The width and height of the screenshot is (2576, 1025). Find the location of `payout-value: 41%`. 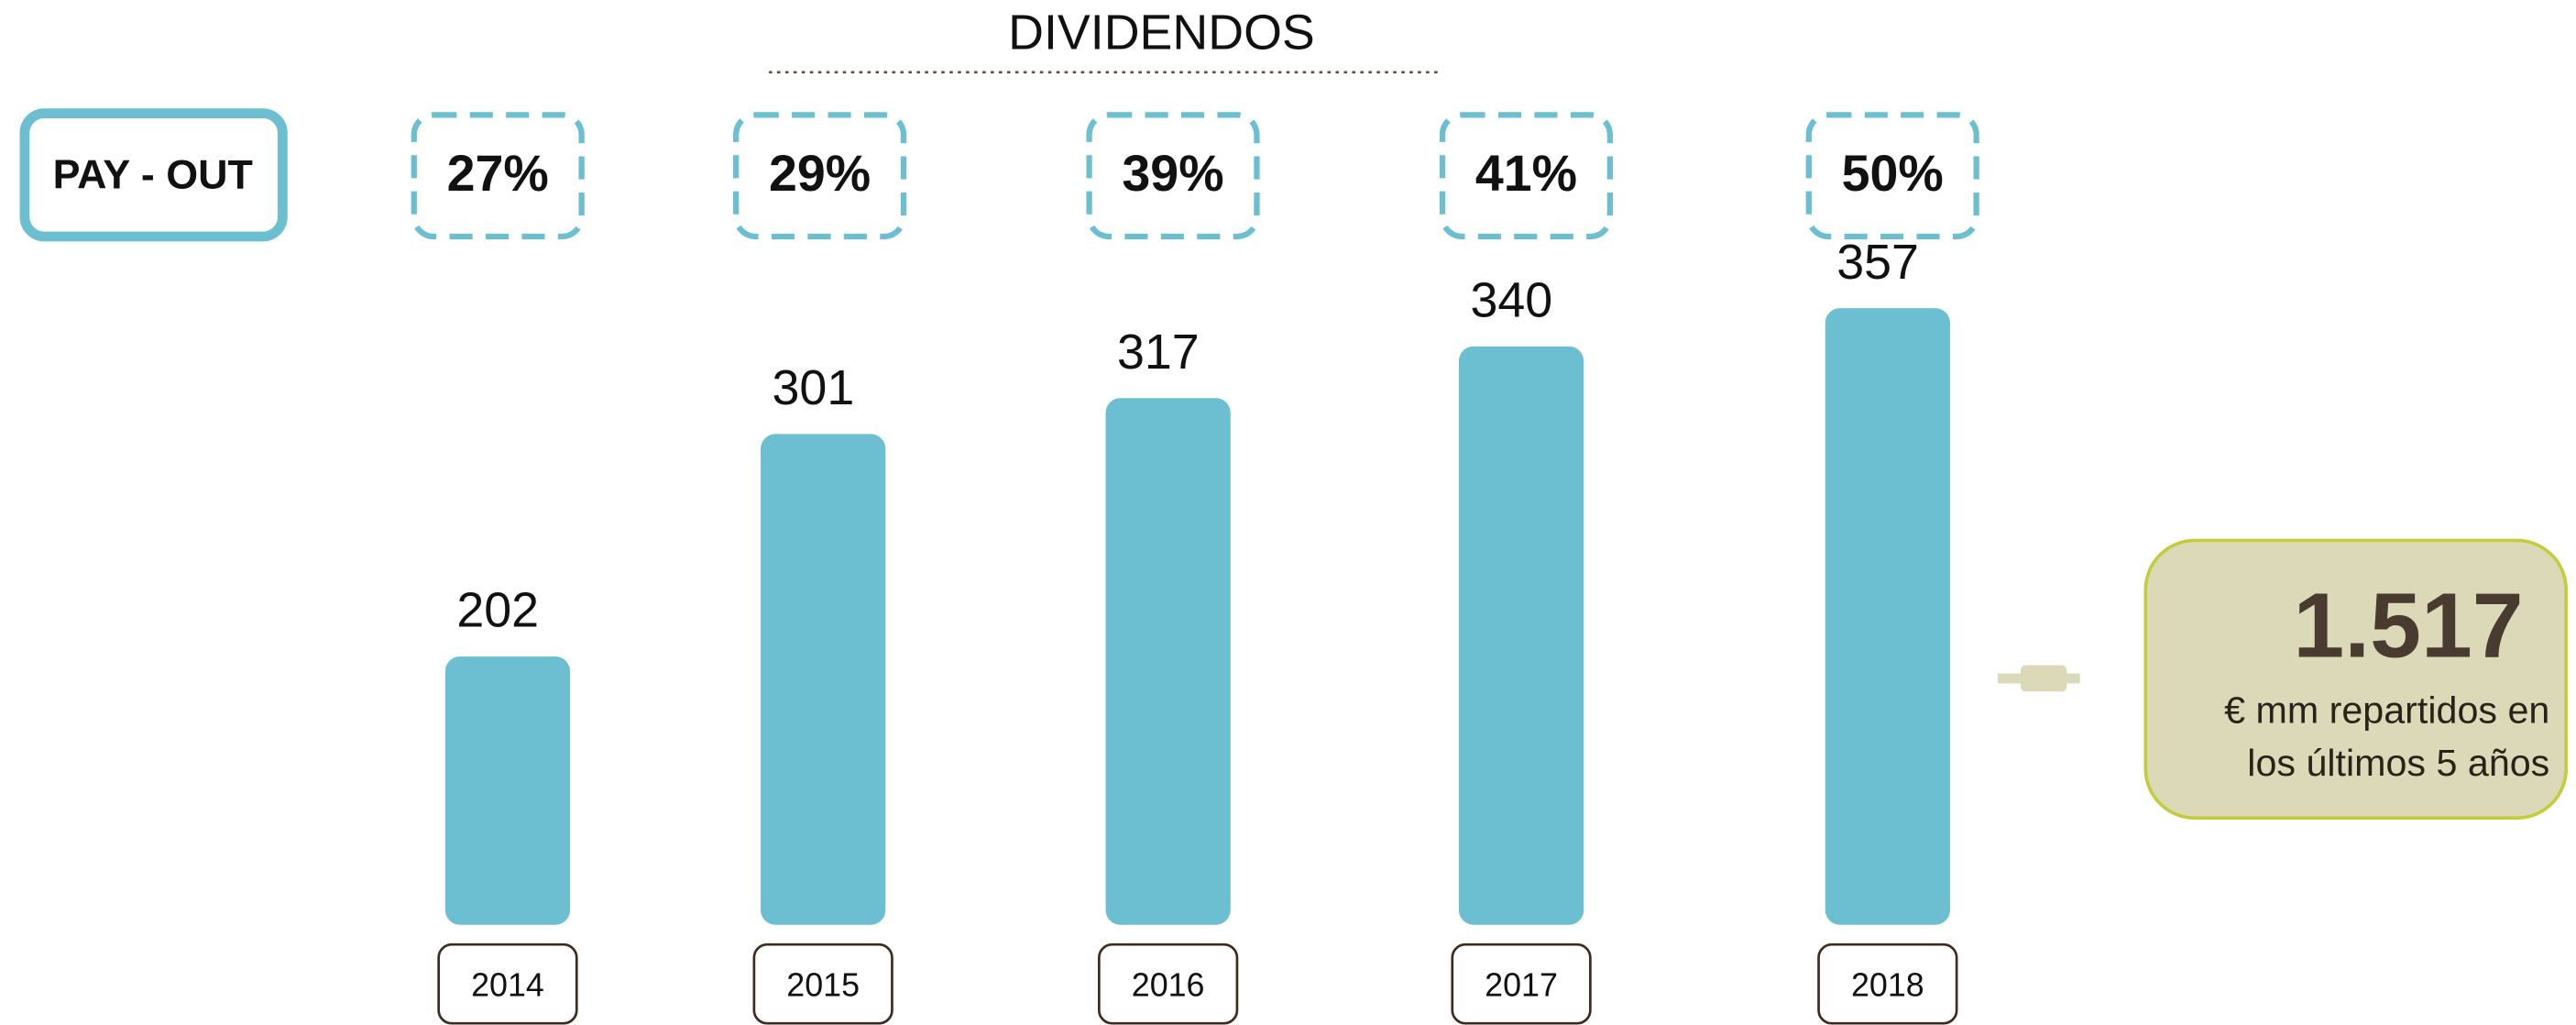

payout-value: 41% is located at coordinates (1526, 173).